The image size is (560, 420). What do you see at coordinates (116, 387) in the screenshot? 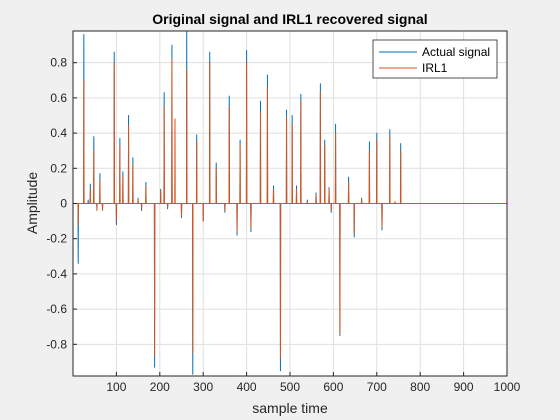
I see `x-tick-label: 100` at bounding box center [116, 387].